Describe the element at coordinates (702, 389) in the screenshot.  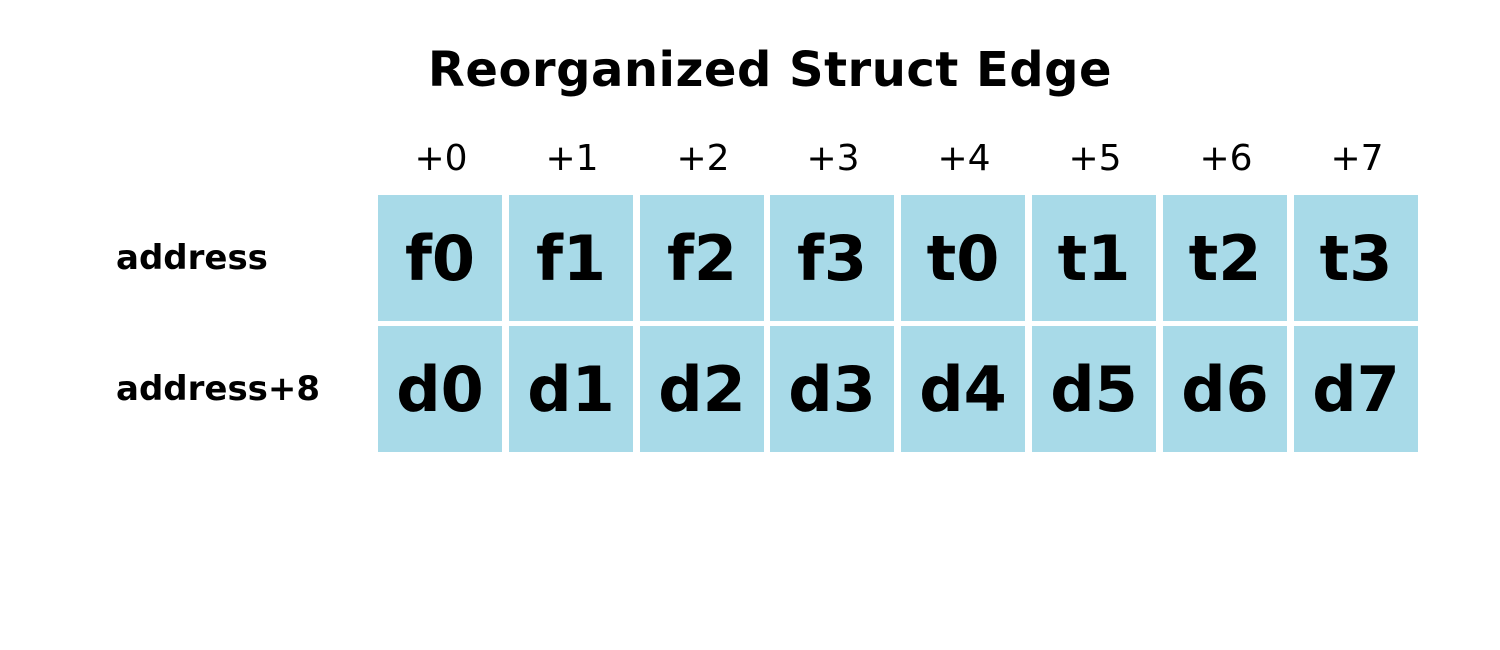
I see `memory-cell: d2` at that location.